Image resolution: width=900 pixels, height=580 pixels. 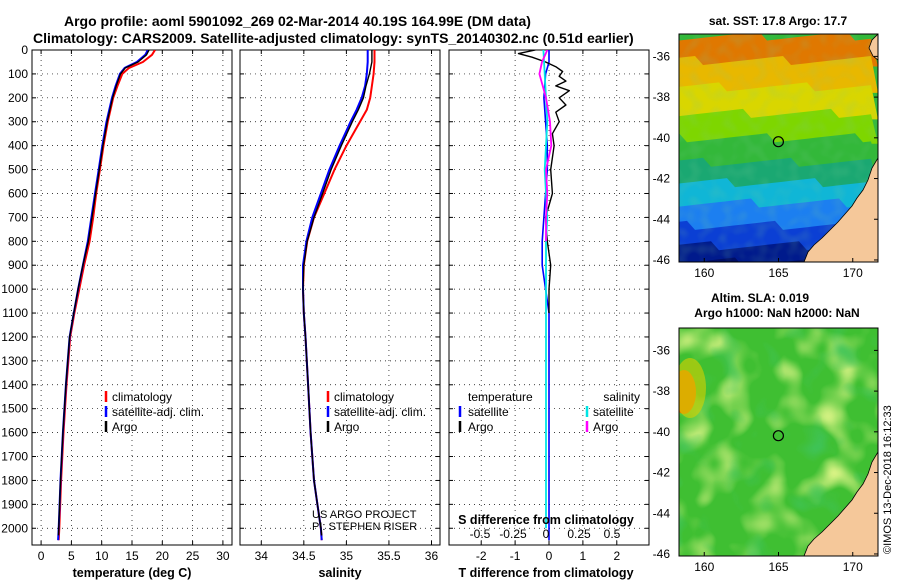 I want to click on imos-credit: ©IMOS 13-Dec-2018 16:12:33, so click(x=888, y=479).